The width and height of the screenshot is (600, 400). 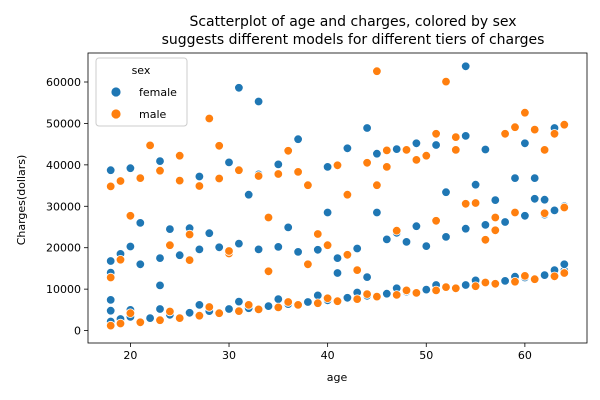 What do you see at coordinates (229, 355) in the screenshot?
I see `x-tick-label-30: 30` at bounding box center [229, 355].